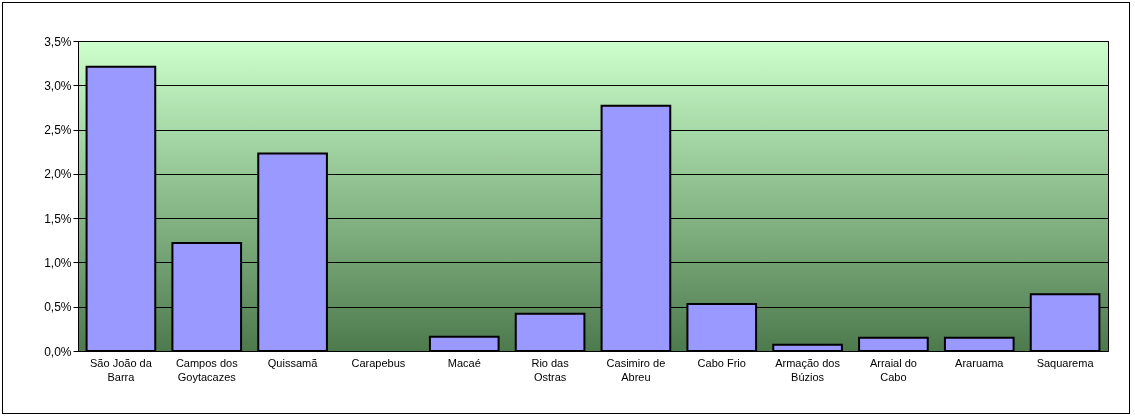  I want to click on x-tick-label: Armação dos Búzios, so click(808, 369).